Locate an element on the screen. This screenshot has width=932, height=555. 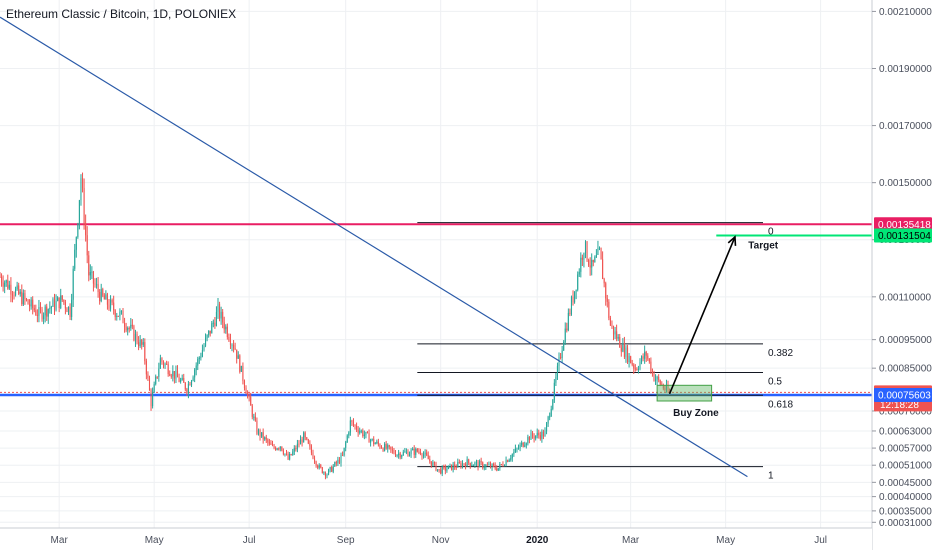
time-tick-label: 2020 is located at coordinates (537, 540).